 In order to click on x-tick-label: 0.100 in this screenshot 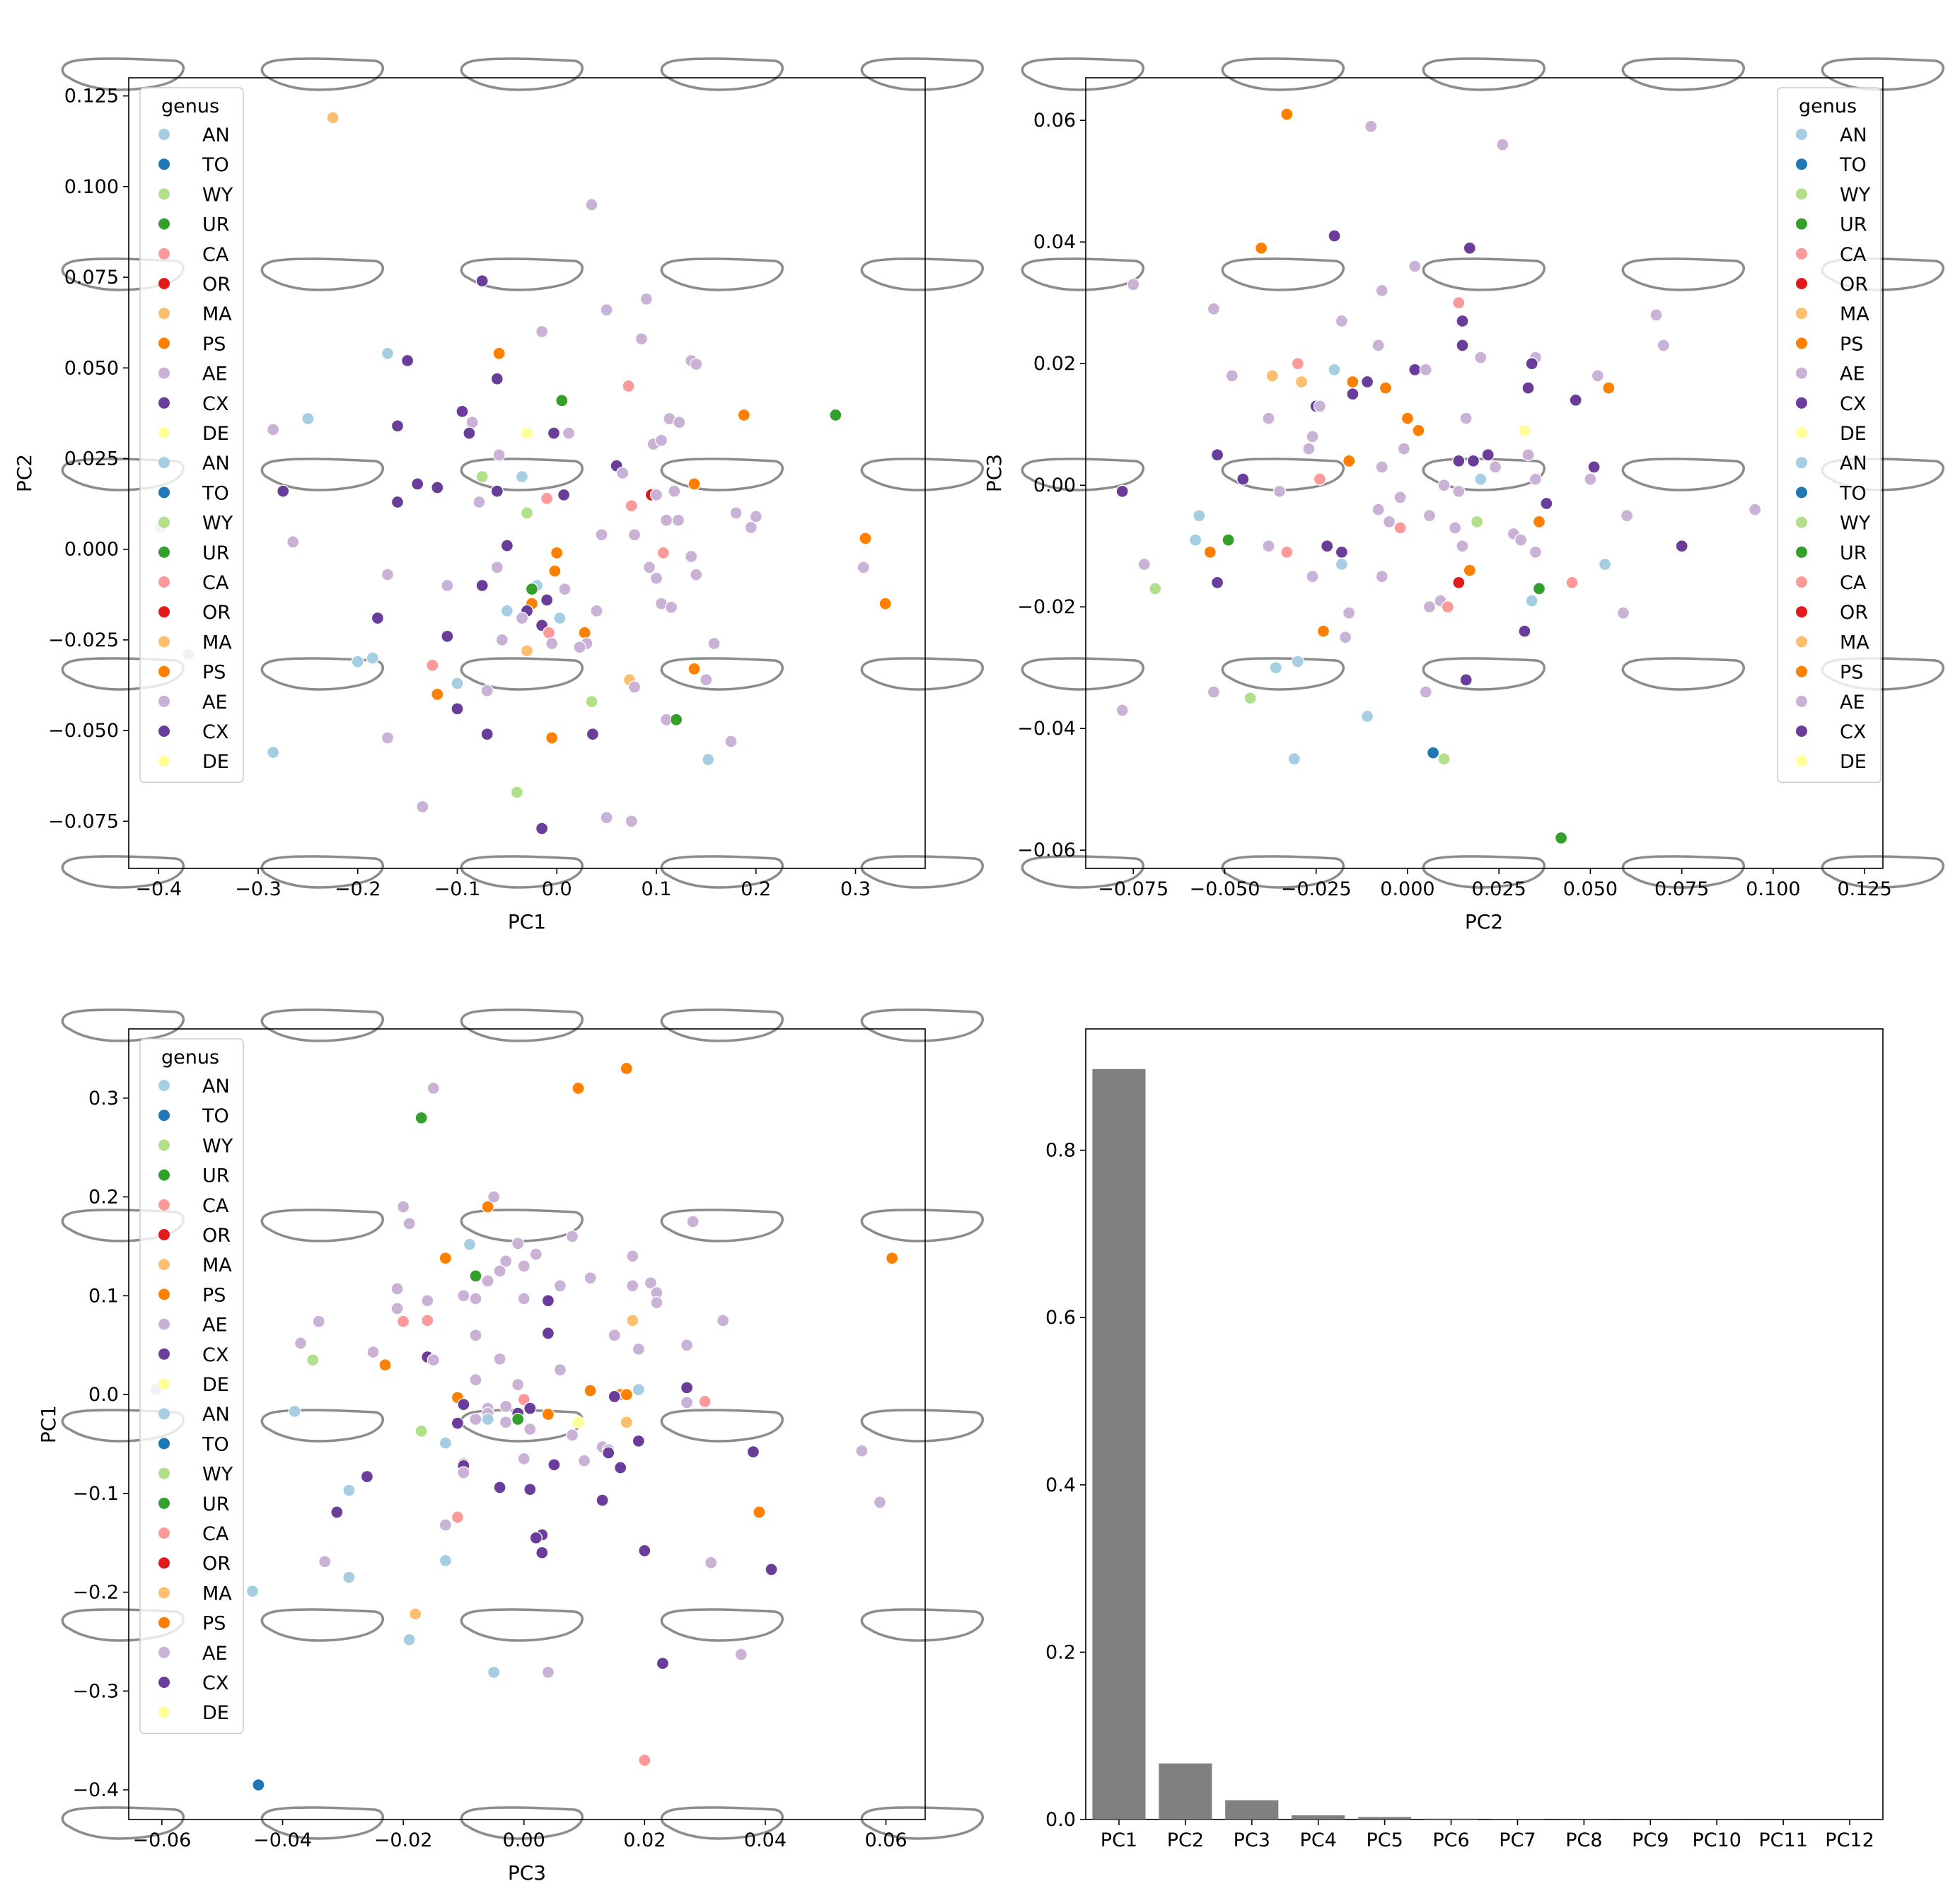, I will do `click(1773, 889)`.